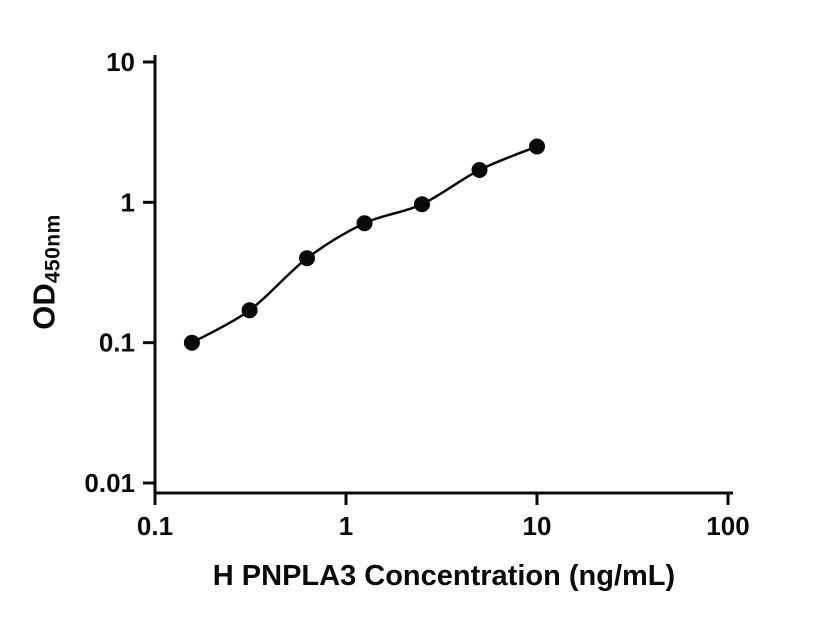 The width and height of the screenshot is (816, 640). What do you see at coordinates (727, 526) in the screenshot?
I see `x-tick-label: 100` at bounding box center [727, 526].